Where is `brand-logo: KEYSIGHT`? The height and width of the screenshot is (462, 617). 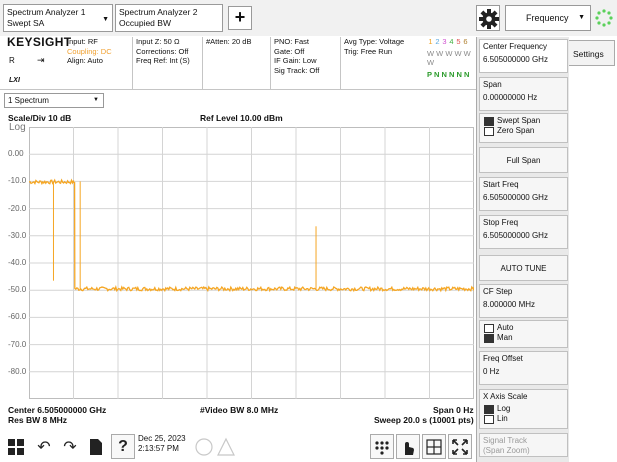 brand-logo: KEYSIGHT is located at coordinates (39, 42).